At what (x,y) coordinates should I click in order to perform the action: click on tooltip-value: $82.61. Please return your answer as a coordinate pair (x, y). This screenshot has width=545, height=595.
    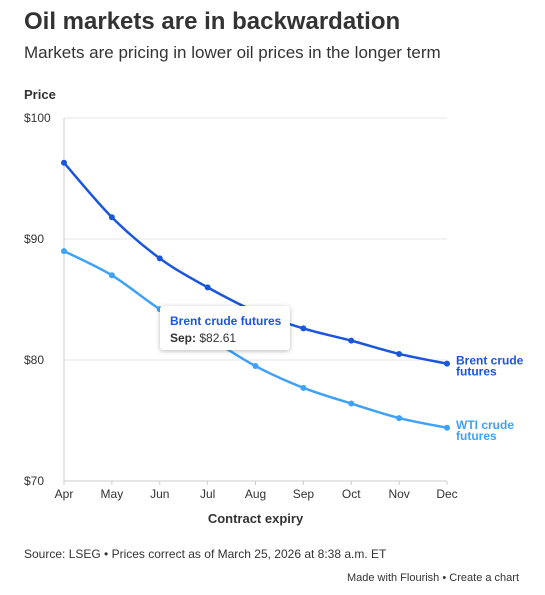
    Looking at the image, I should click on (218, 338).